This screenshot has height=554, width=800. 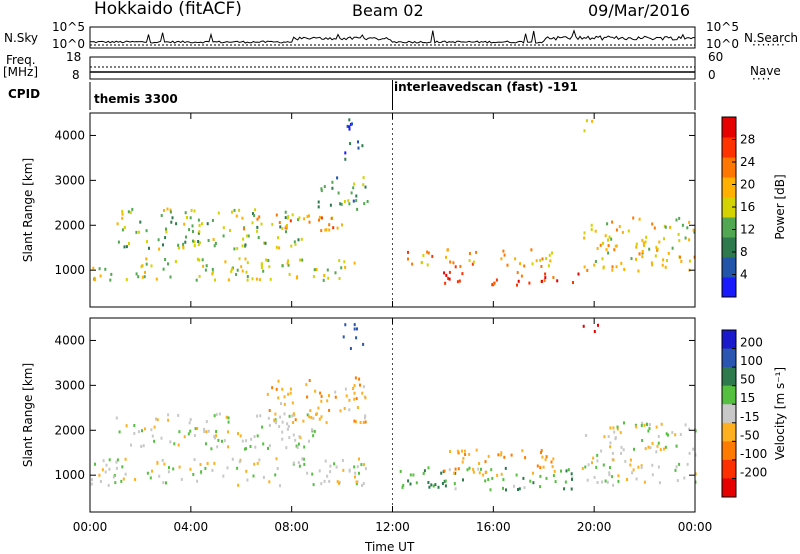 What do you see at coordinates (780, 413) in the screenshot?
I see `colorbar-label: Velocity [m s⁻¹]` at bounding box center [780, 413].